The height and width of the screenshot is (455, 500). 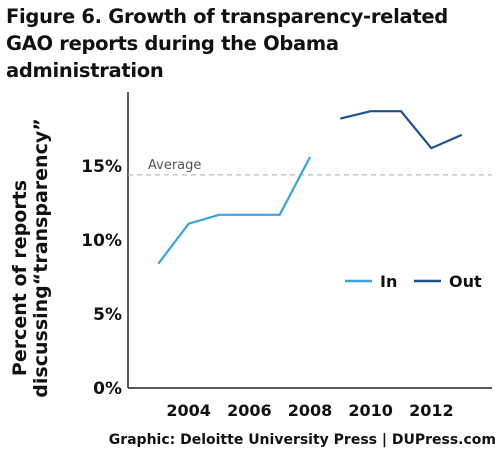 What do you see at coordinates (465, 281) in the screenshot?
I see `legend-label: Out` at bounding box center [465, 281].